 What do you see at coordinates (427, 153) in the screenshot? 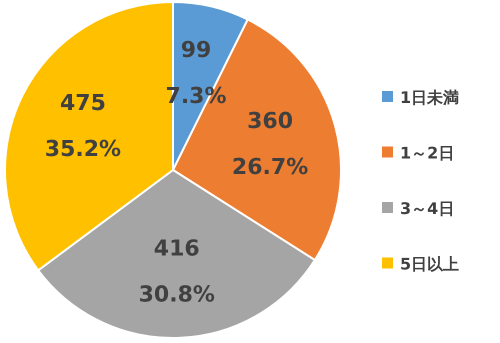
I see `legend-label: 1～2日` at bounding box center [427, 153].